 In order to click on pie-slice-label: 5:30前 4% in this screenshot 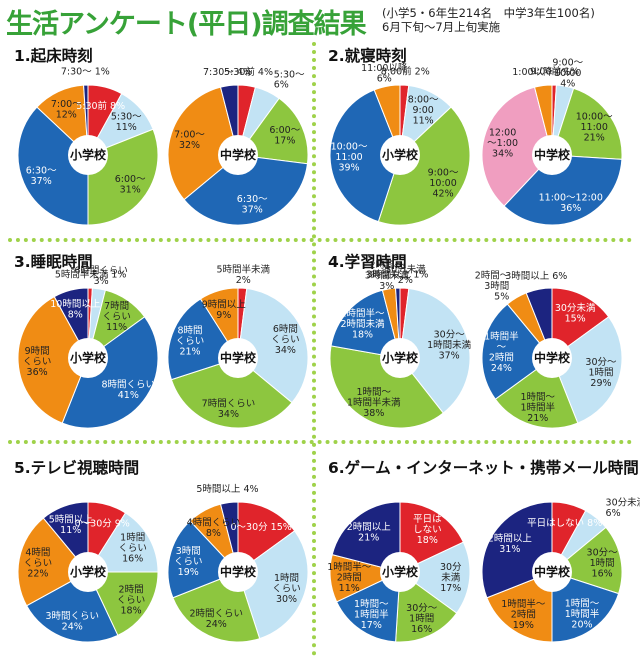, I will do `click(248, 72)`.